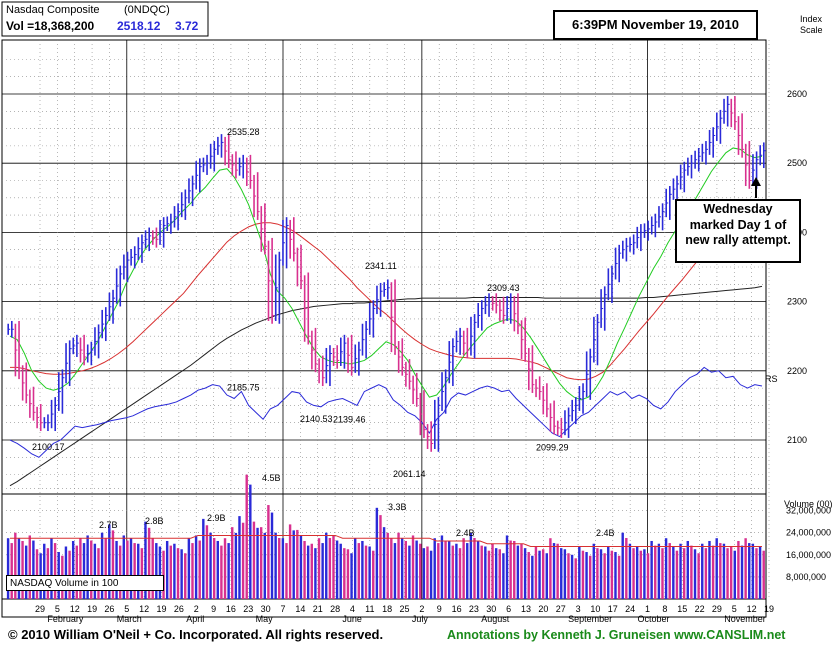 The image size is (840, 653). Describe the element at coordinates (495, 619) in the screenshot. I see `month-label: August` at that location.